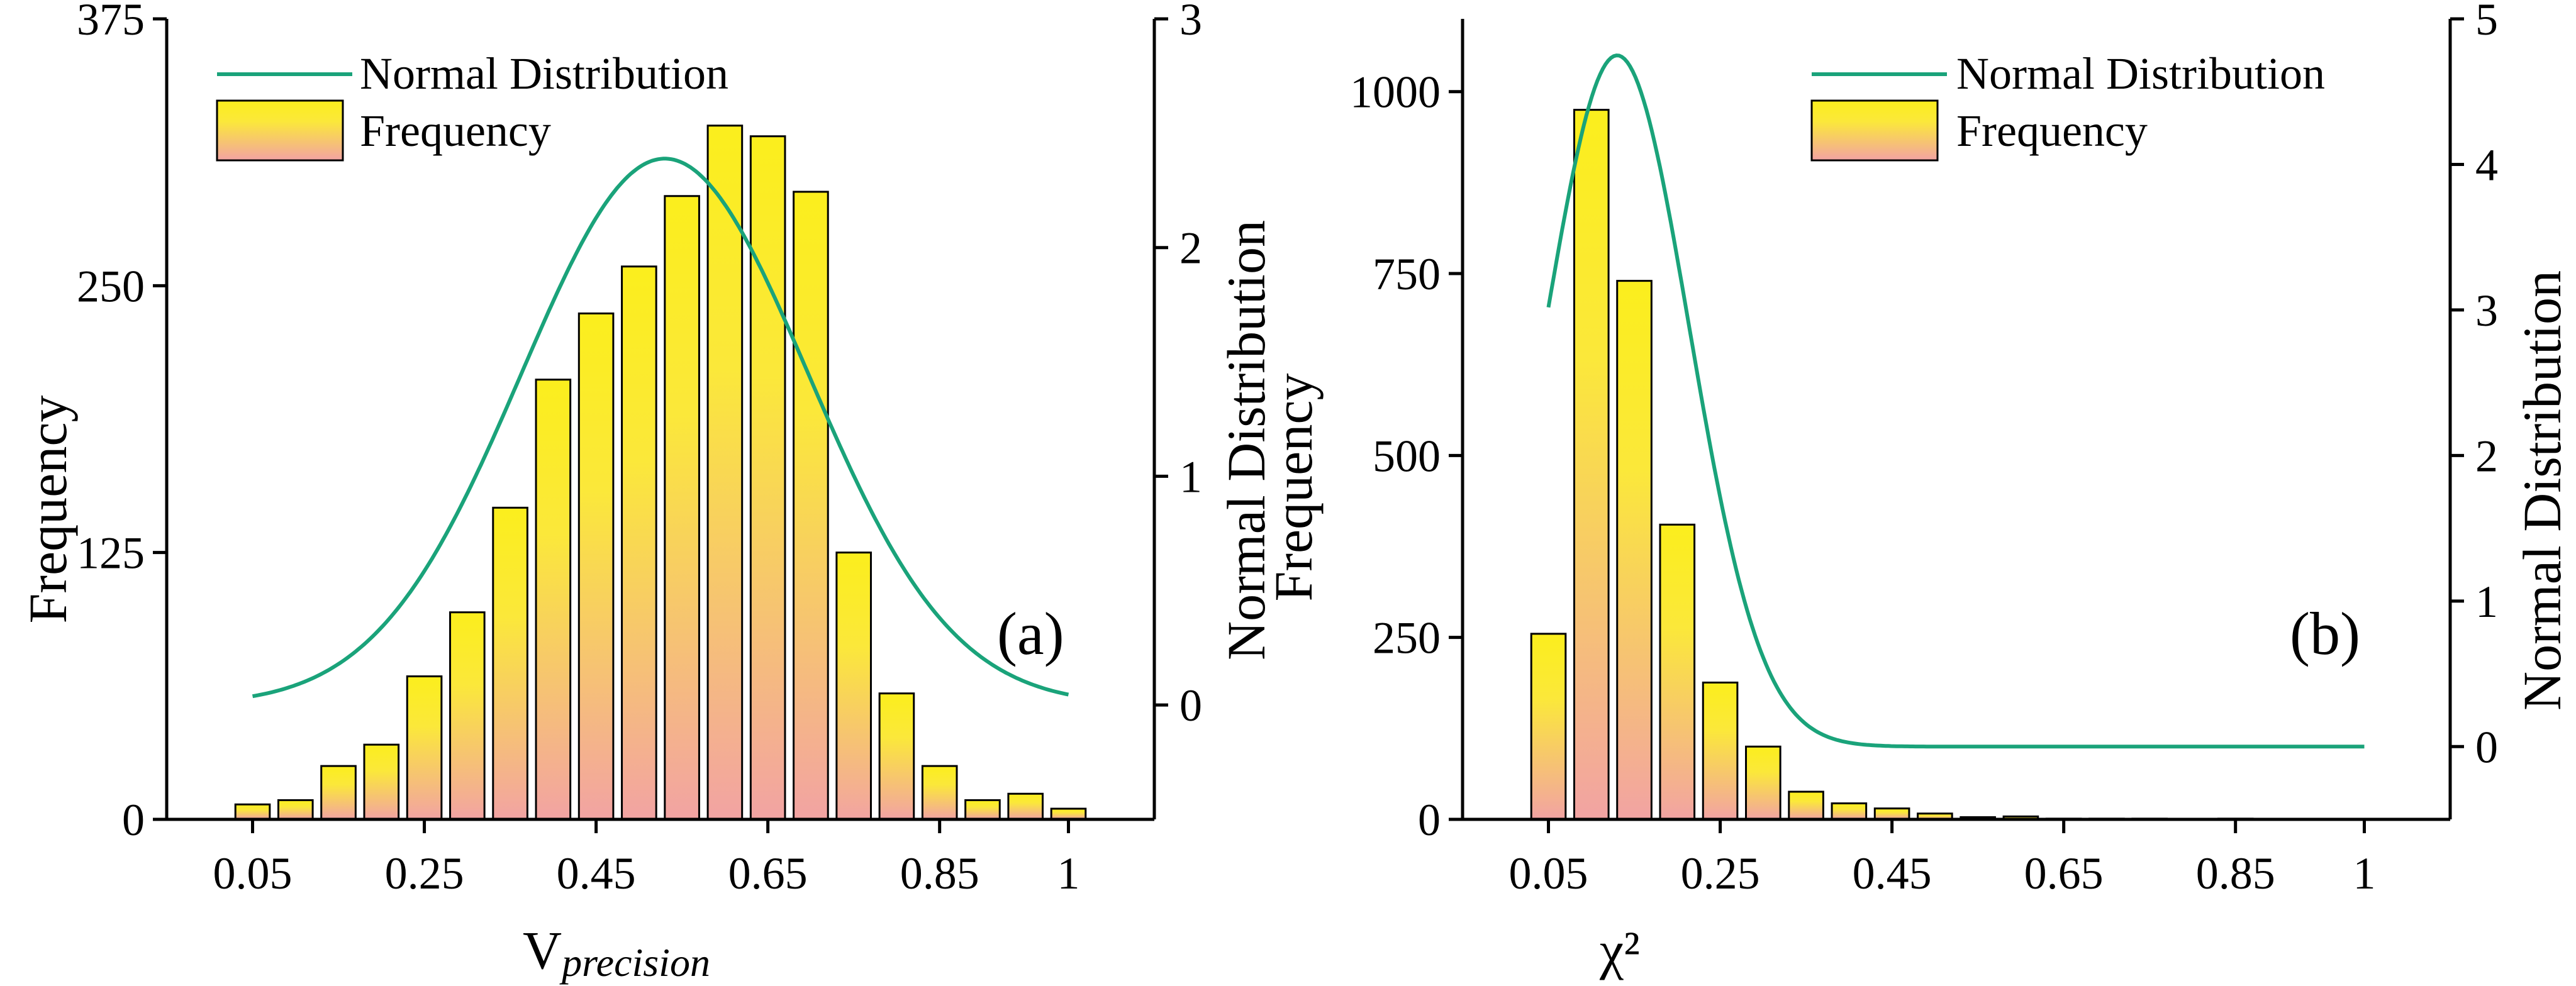 The height and width of the screenshot is (986, 2576). Describe the element at coordinates (48, 510) in the screenshot. I see `y-axis-title-a: Frequency` at that location.